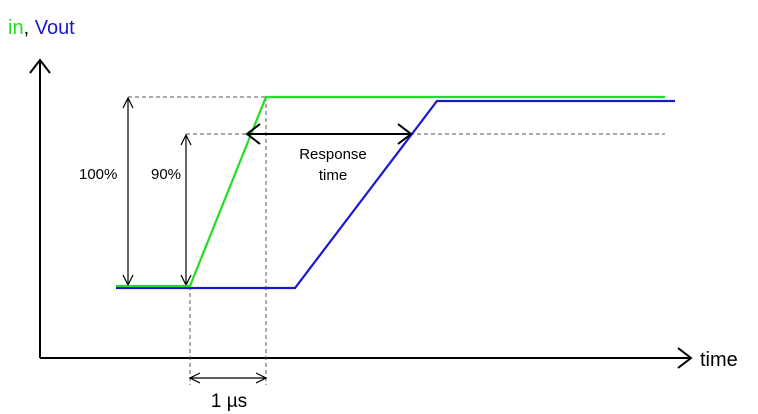 The height and width of the screenshot is (414, 758). What do you see at coordinates (128, 191) in the screenshot?
I see `amplitude-100-arrow` at bounding box center [128, 191].